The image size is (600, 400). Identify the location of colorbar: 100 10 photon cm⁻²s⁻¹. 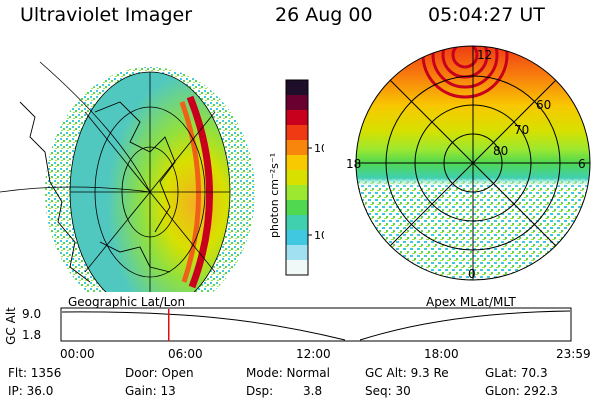
(296, 177).